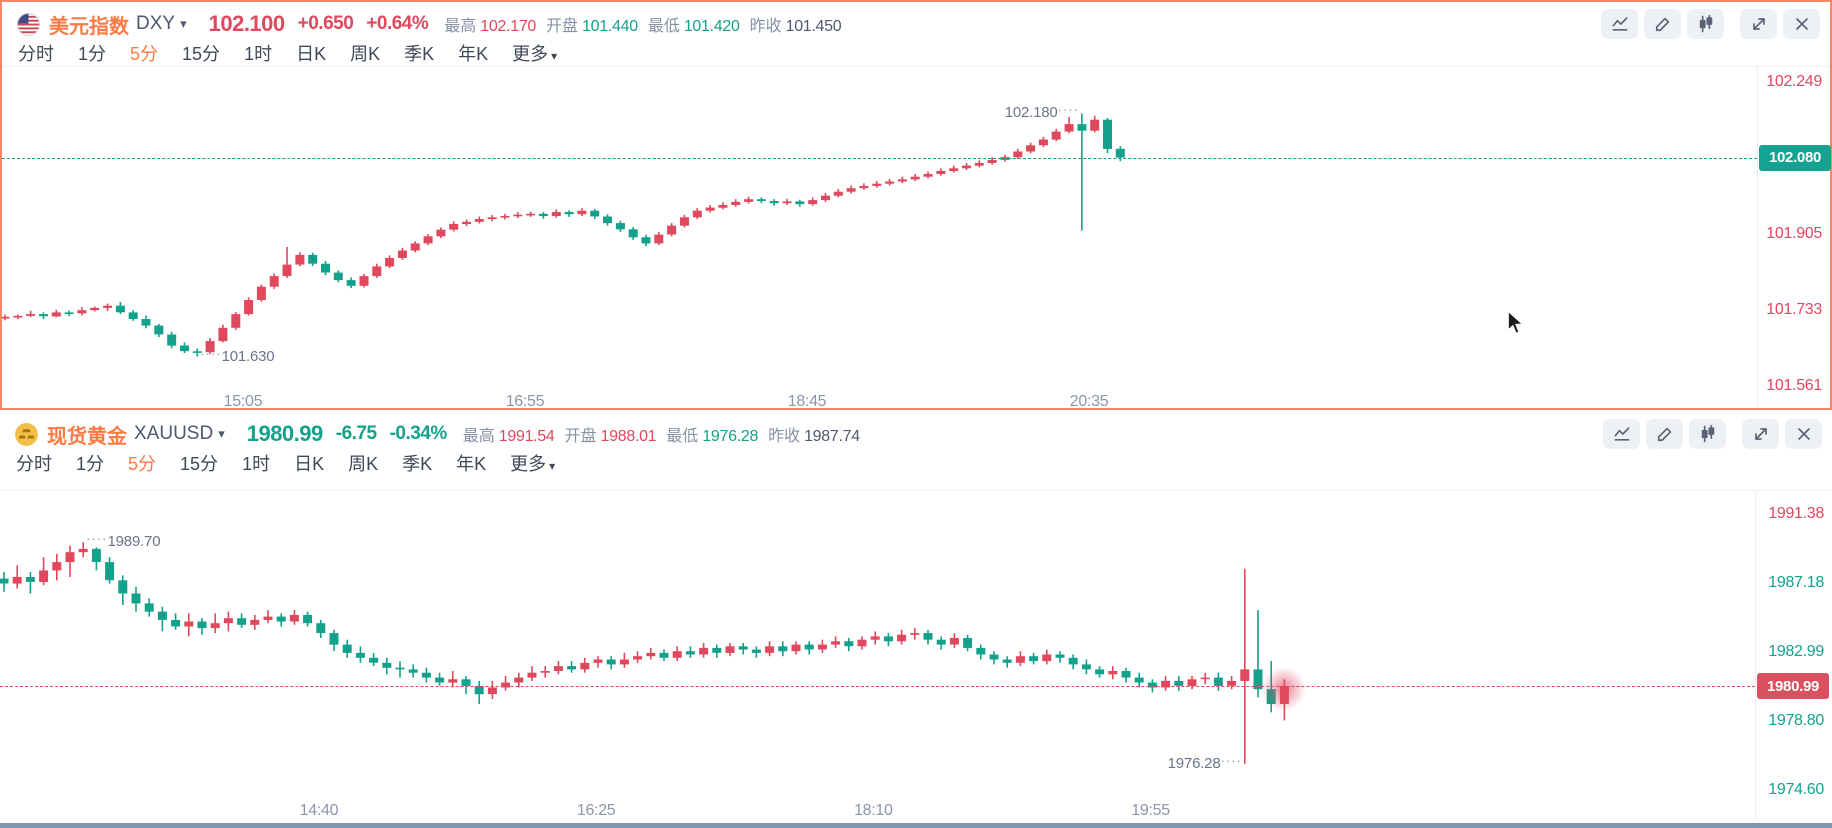 The image size is (1832, 828). What do you see at coordinates (1794, 233) in the screenshot?
I see `y-axis-label: 101.905` at bounding box center [1794, 233].